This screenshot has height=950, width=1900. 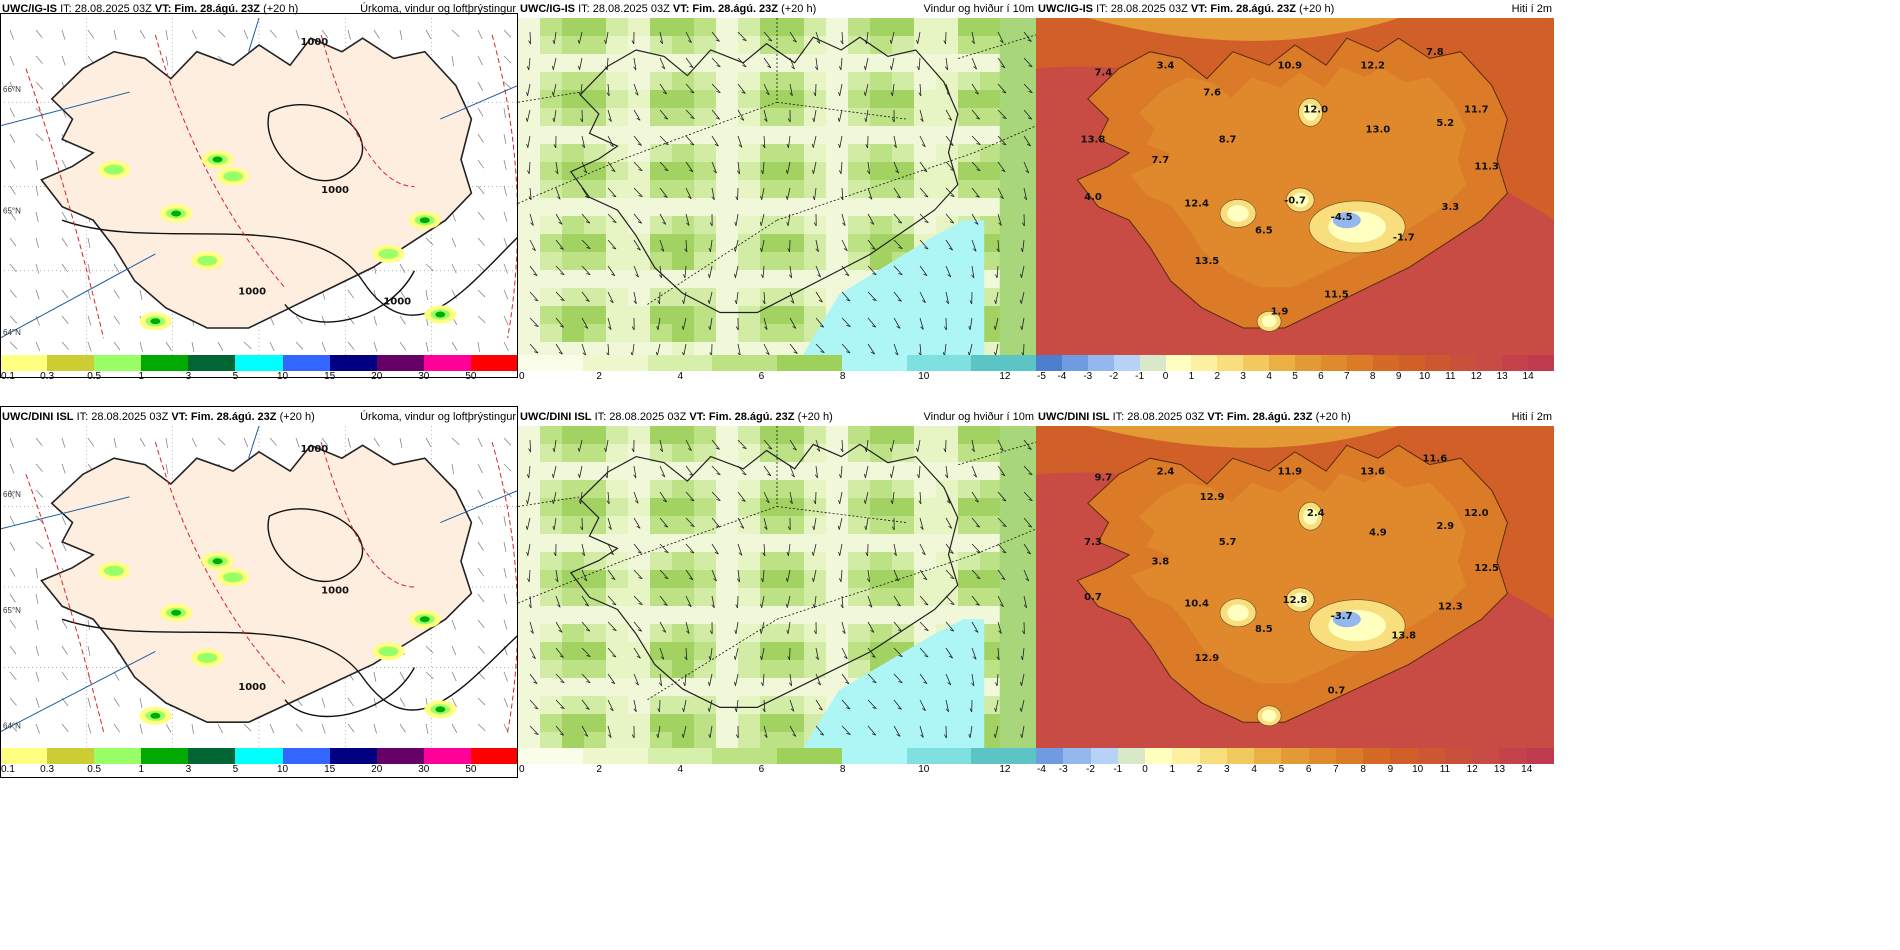 I want to click on isobar, so click(x=289, y=267).